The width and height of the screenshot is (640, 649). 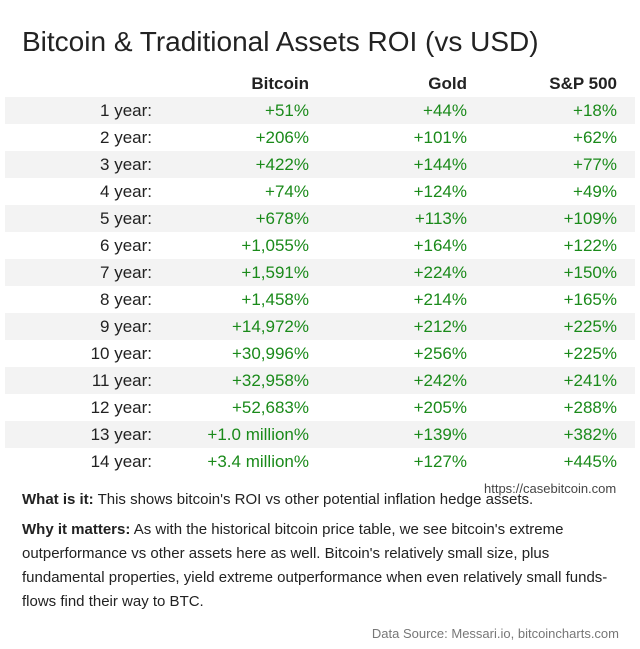 I want to click on gold-roi-cell: +113%, so click(x=388, y=218).